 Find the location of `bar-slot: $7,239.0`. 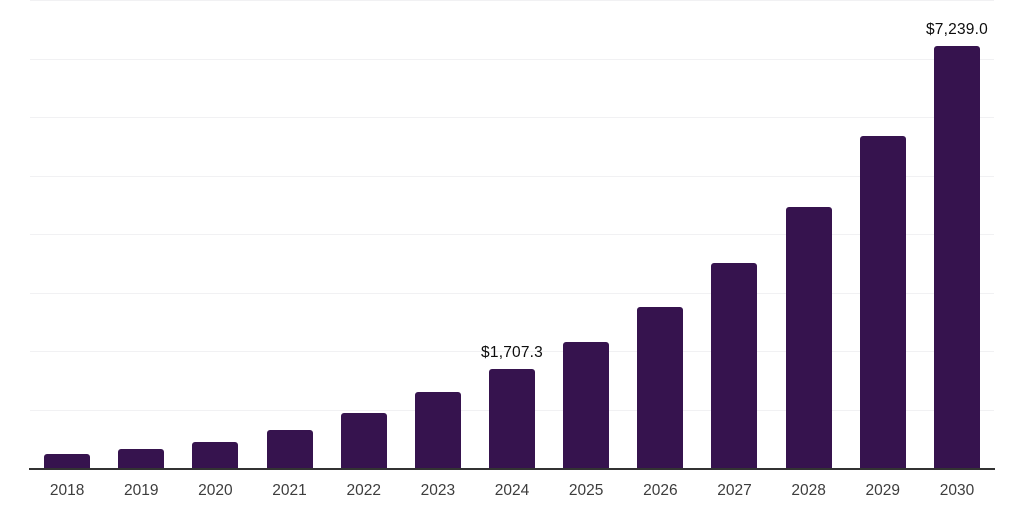

bar-slot: $7,239.0 is located at coordinates (957, 235).